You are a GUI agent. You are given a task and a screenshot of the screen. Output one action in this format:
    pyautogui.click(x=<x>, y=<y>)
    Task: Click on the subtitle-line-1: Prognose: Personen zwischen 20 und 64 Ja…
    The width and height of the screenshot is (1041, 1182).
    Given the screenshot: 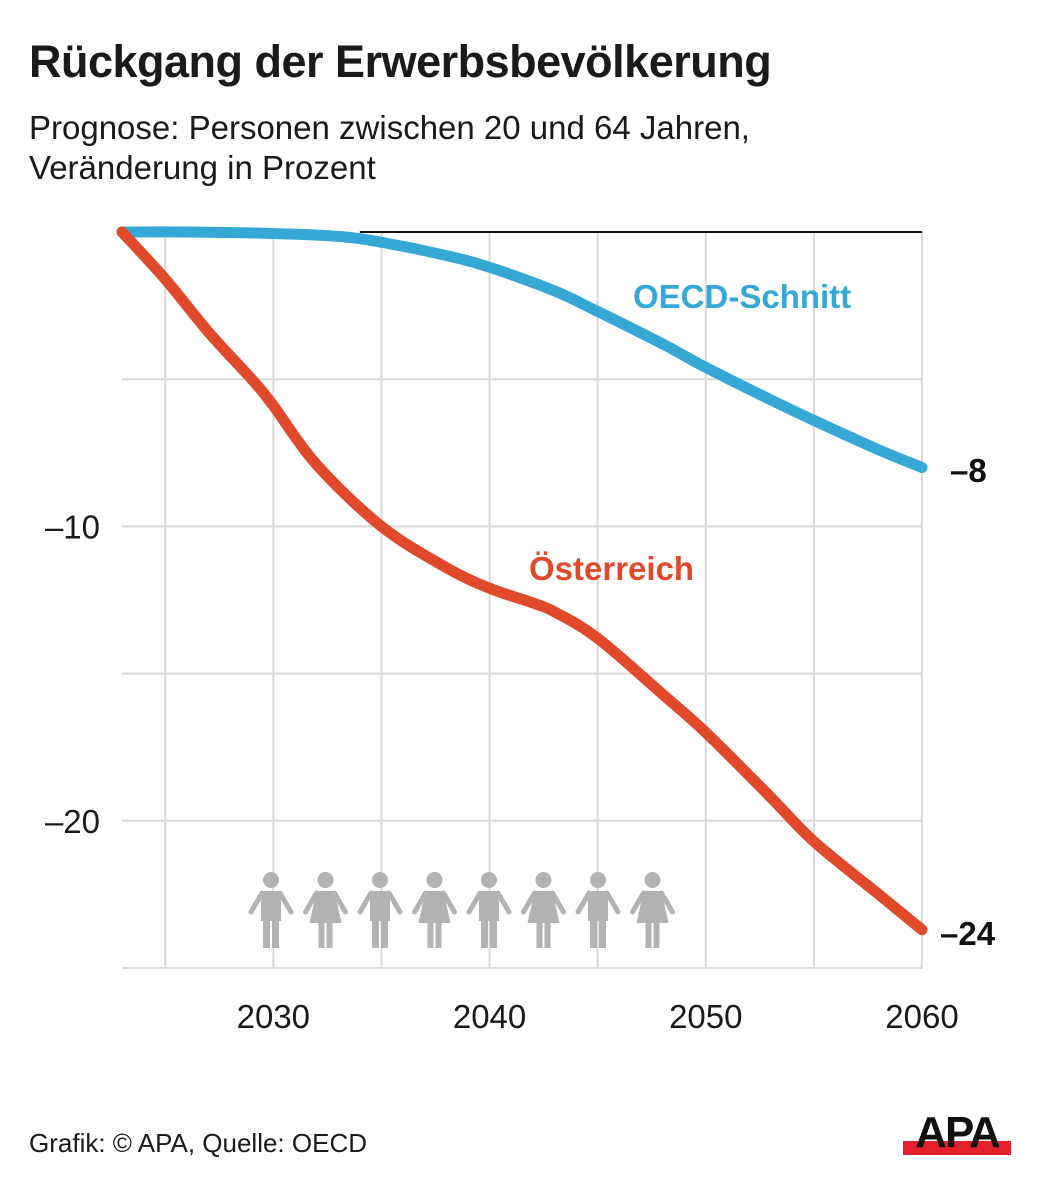 What is the action you would take?
    pyautogui.click(x=389, y=127)
    